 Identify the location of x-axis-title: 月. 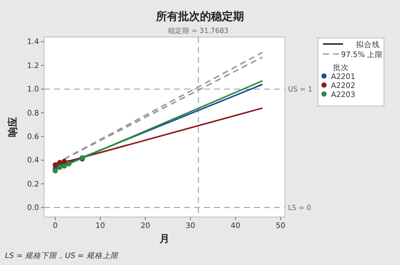
(164, 239).